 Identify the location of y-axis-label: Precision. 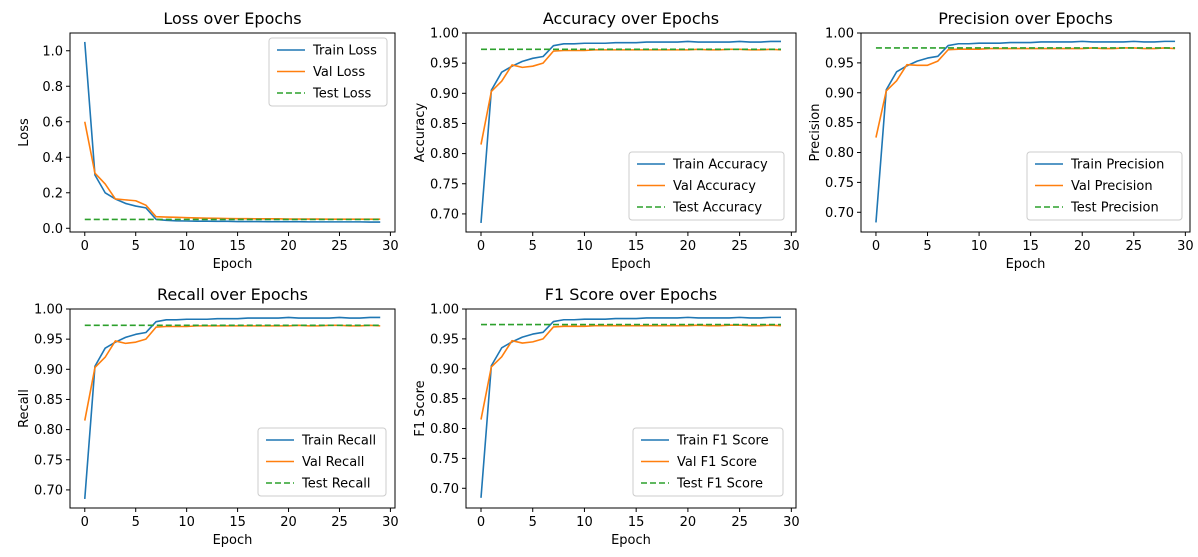
(815, 132).